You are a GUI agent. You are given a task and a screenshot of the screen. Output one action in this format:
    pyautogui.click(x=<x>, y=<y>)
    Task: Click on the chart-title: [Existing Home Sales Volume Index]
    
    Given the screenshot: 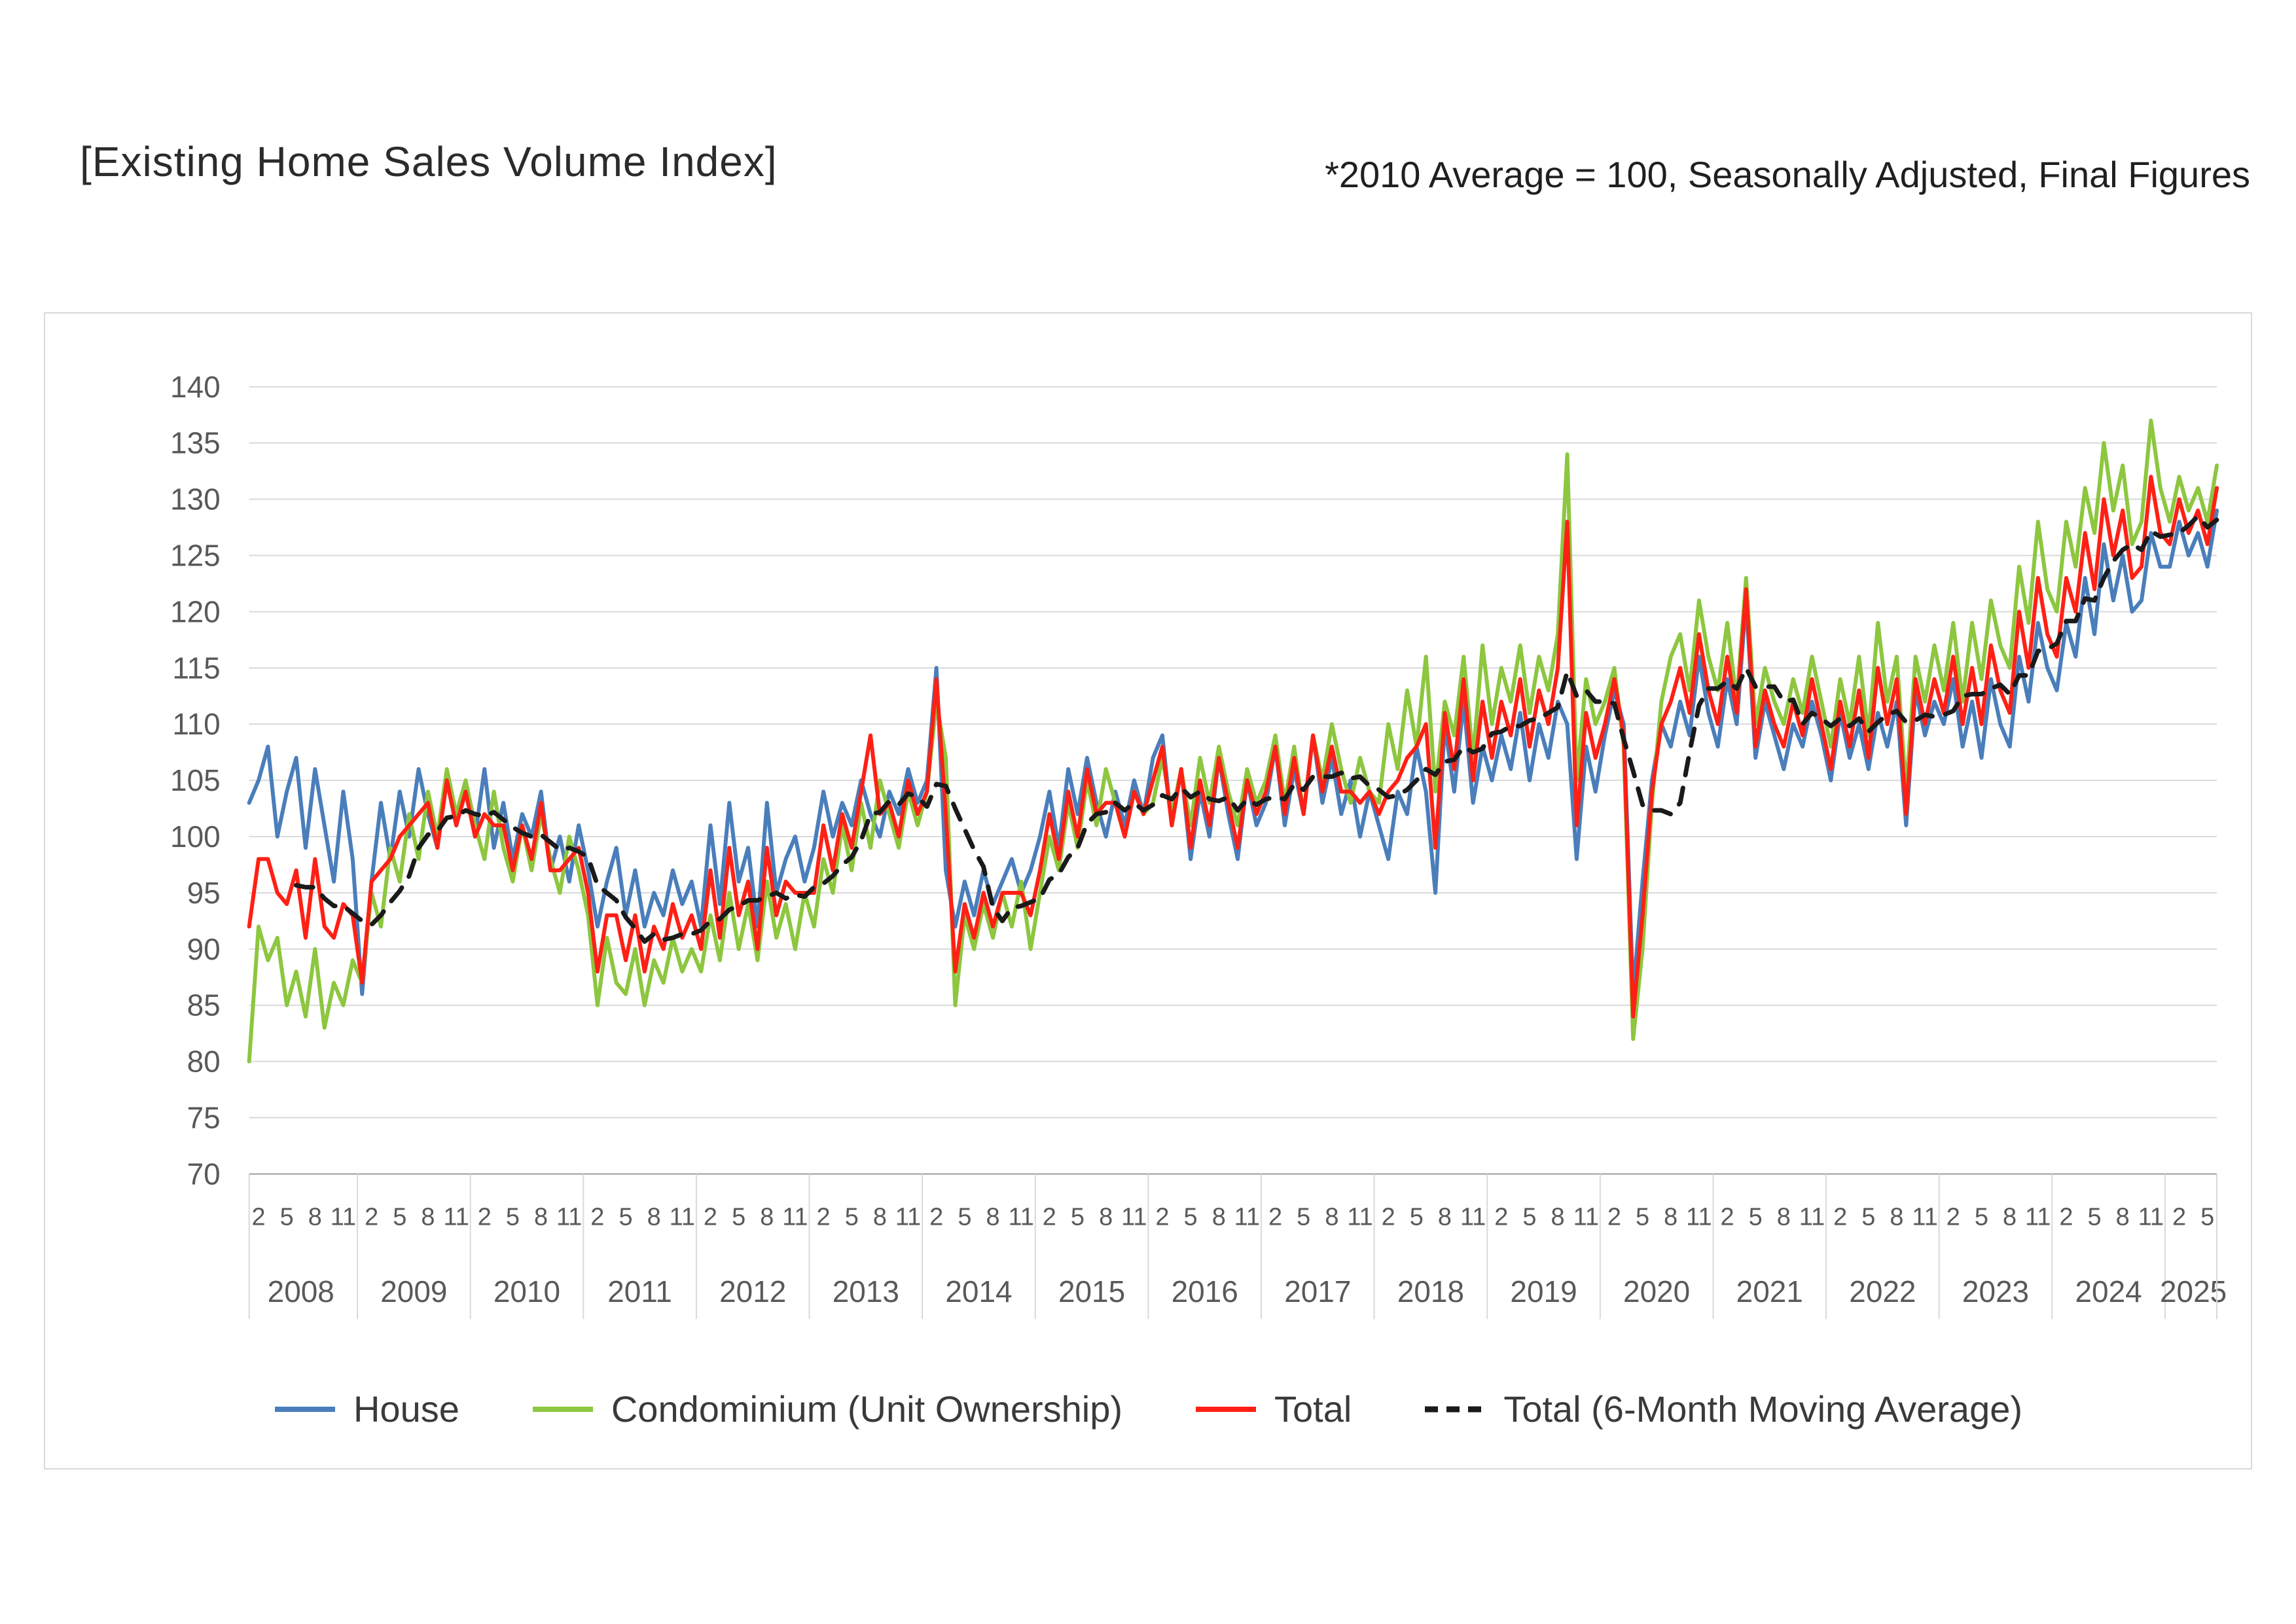 What is the action you would take?
    pyautogui.click(x=429, y=161)
    